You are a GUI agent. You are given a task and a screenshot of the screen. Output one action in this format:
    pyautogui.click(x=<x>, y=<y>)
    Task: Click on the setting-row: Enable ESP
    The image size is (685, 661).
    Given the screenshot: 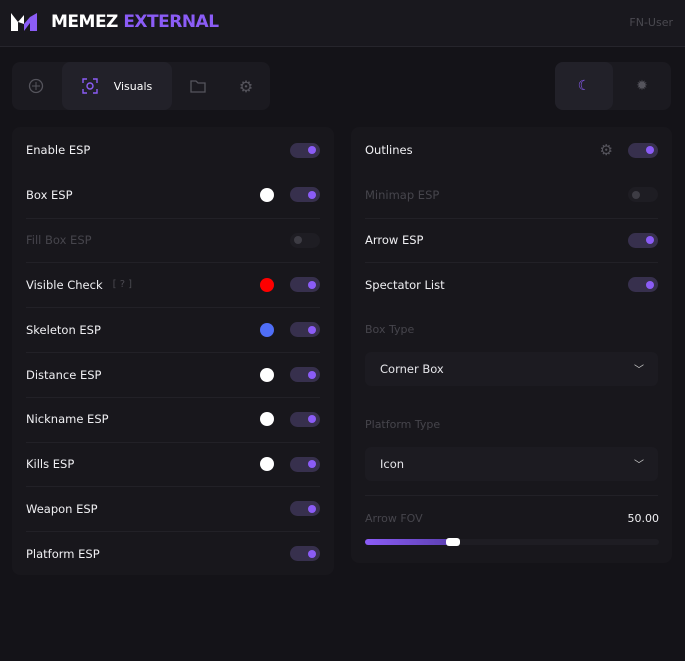 What is the action you would take?
    pyautogui.click(x=173, y=150)
    